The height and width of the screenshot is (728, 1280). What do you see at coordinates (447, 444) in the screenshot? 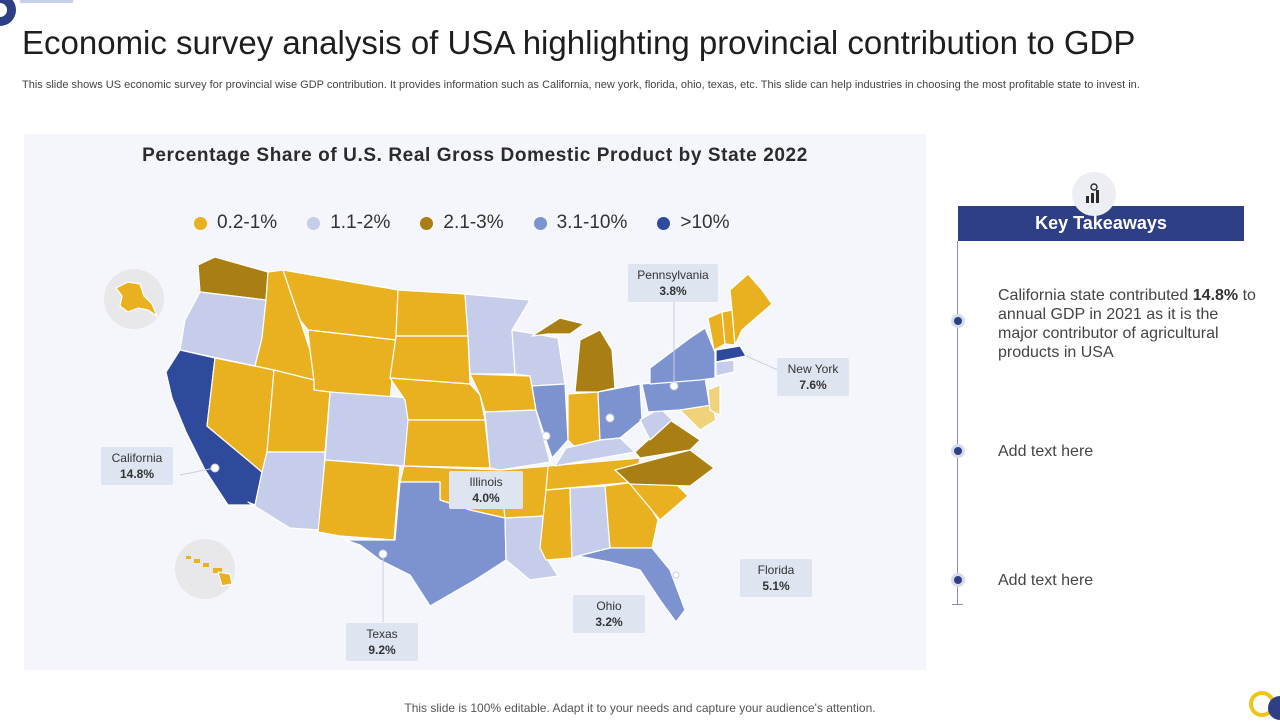
I see `state-kansas` at bounding box center [447, 444].